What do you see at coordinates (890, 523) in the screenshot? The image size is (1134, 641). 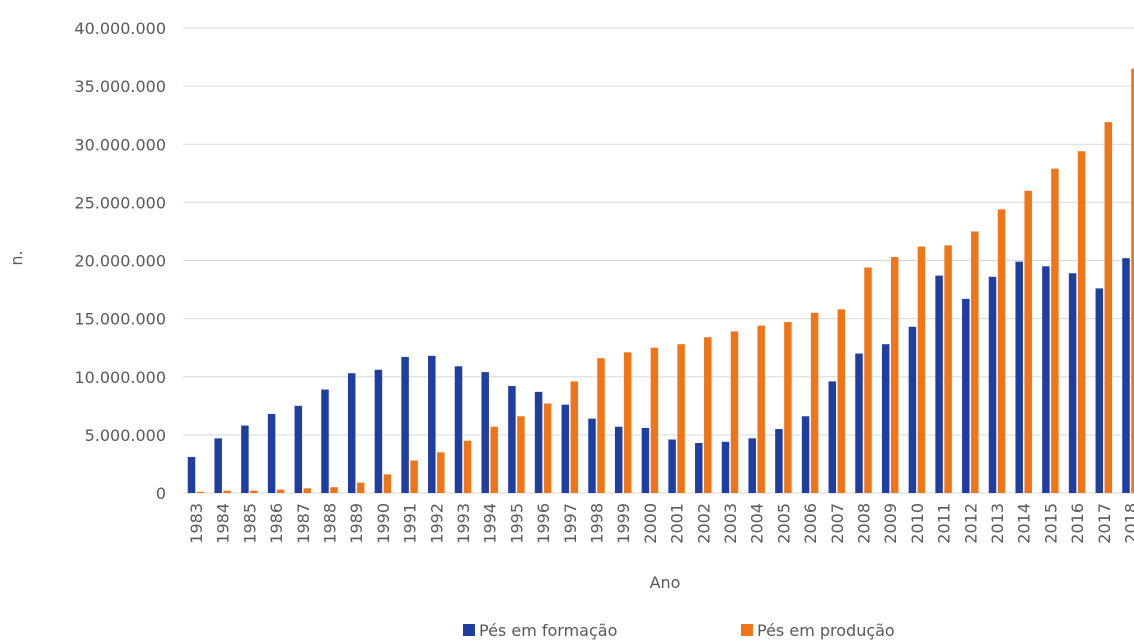 I see `x-tick-label: 2009` at bounding box center [890, 523].